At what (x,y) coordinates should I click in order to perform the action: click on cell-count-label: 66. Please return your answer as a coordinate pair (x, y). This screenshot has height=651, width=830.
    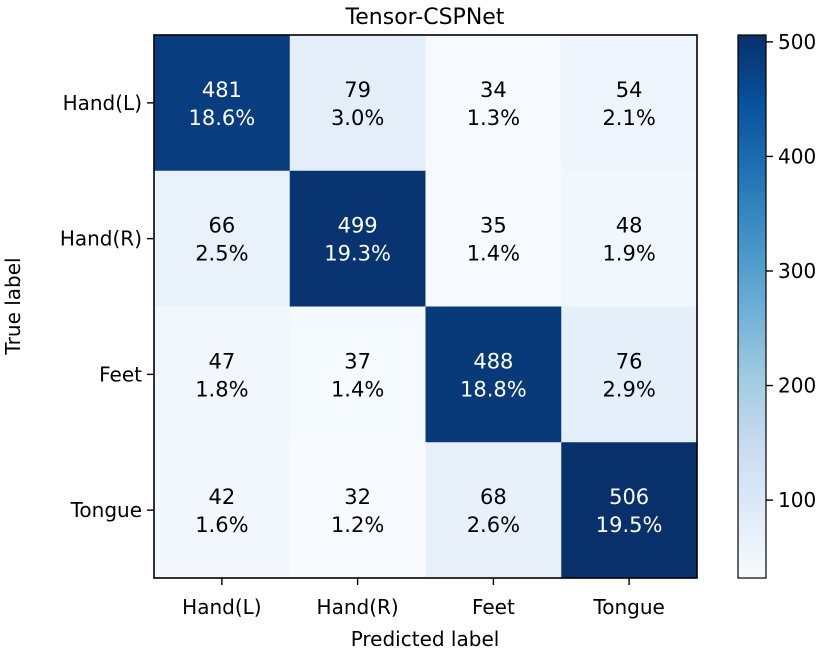
    Looking at the image, I should click on (222, 226).